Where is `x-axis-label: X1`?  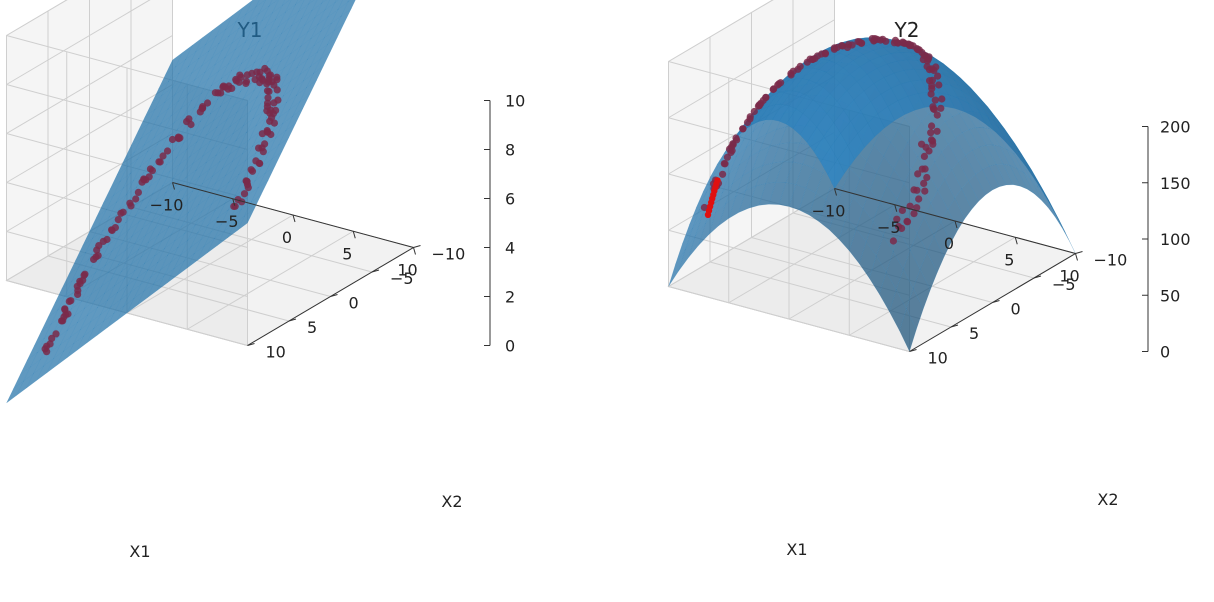 x-axis-label: X1 is located at coordinates (796, 549).